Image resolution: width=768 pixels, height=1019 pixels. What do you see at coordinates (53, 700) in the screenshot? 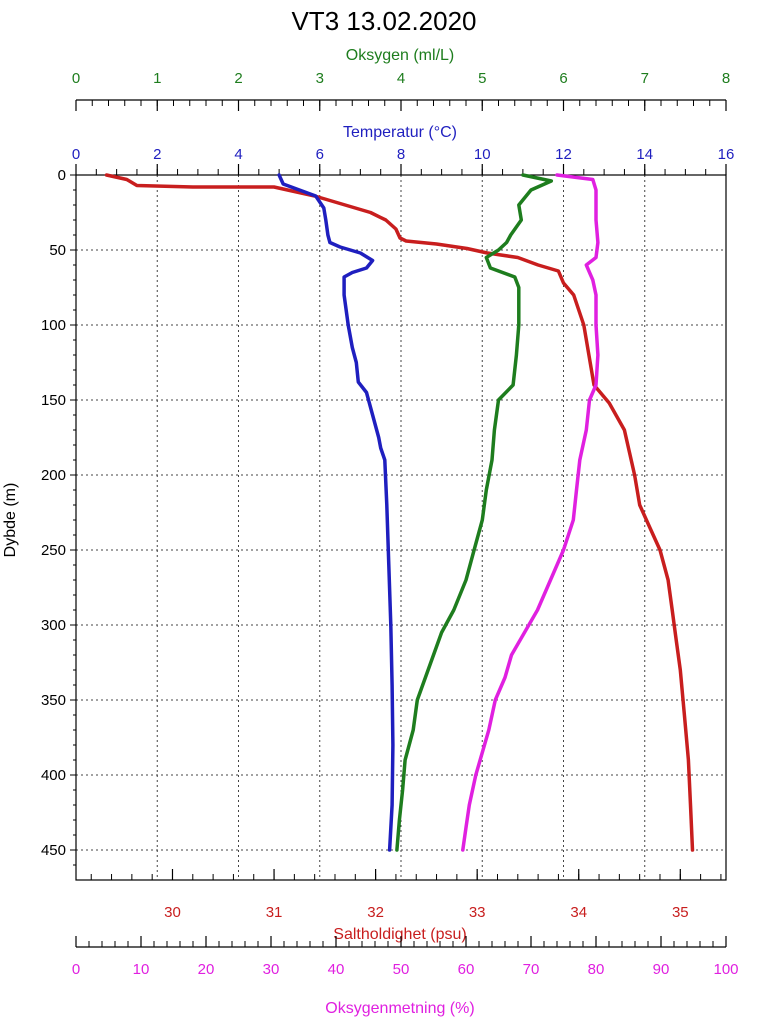
I see `depth-tick-label: 350` at bounding box center [53, 700].